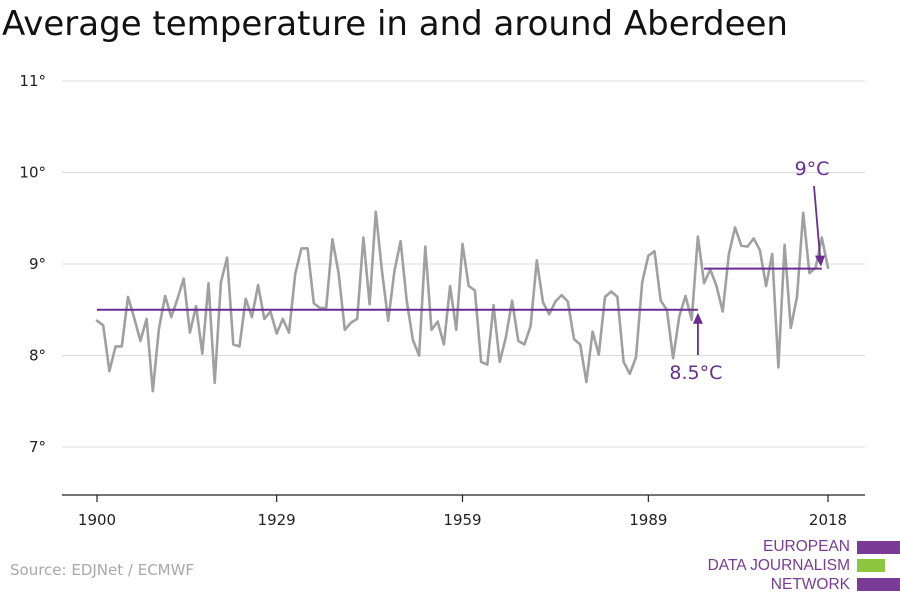 This screenshot has height=600, width=900. I want to click on logo-bar-green, so click(871, 565).